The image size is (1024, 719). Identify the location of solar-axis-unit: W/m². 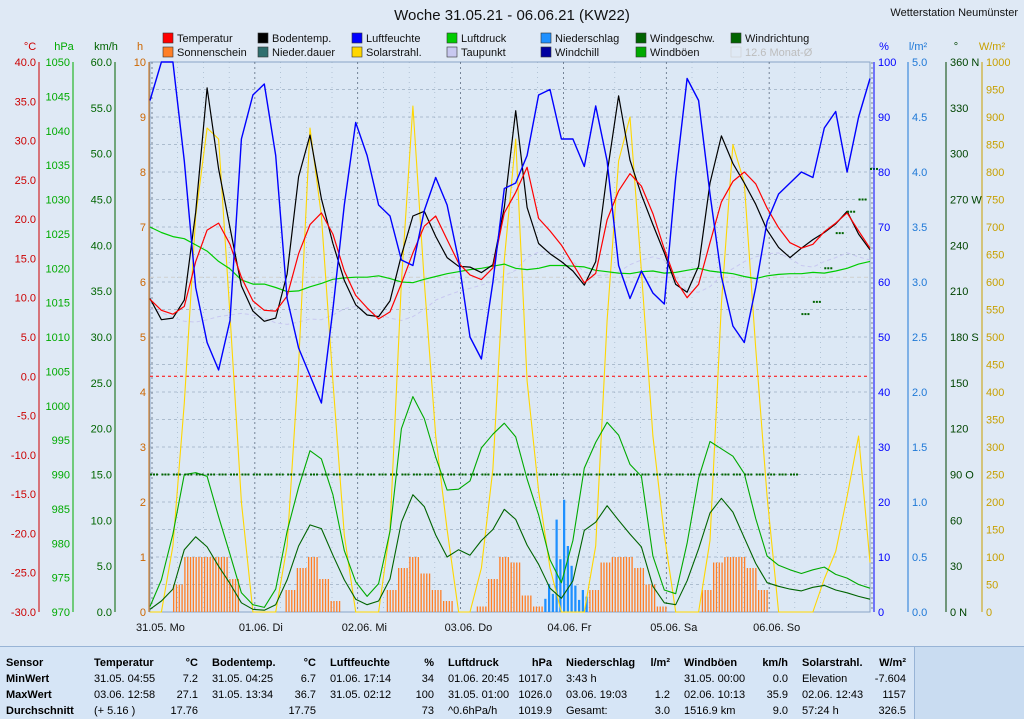
(992, 47).